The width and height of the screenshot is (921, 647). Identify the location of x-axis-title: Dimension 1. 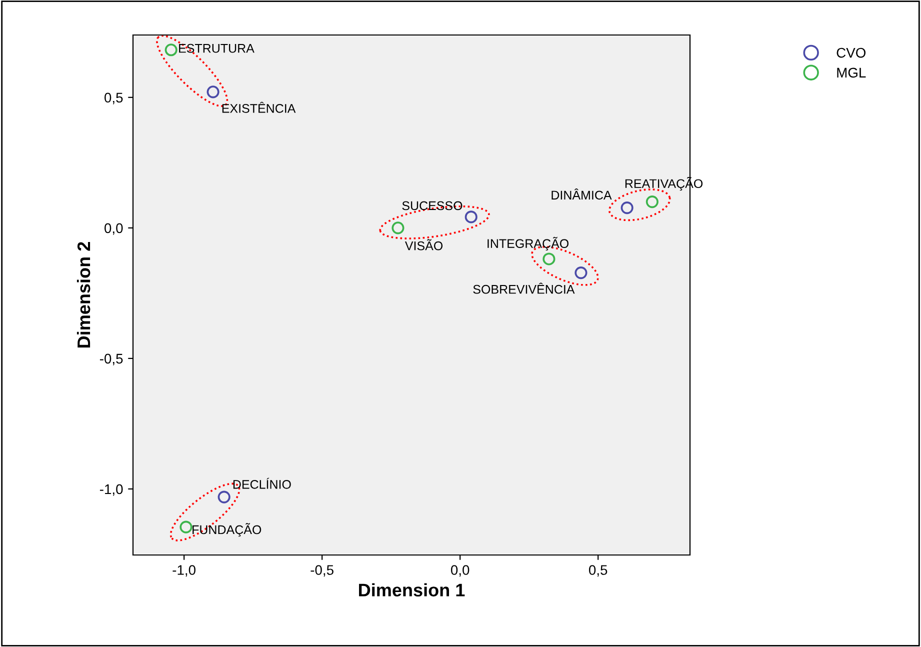
(412, 589).